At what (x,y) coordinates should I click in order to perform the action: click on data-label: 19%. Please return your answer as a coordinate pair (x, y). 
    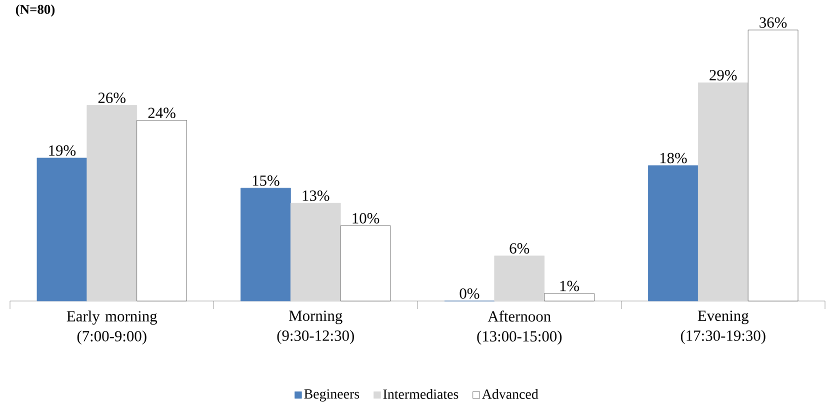
    Looking at the image, I should click on (62, 150).